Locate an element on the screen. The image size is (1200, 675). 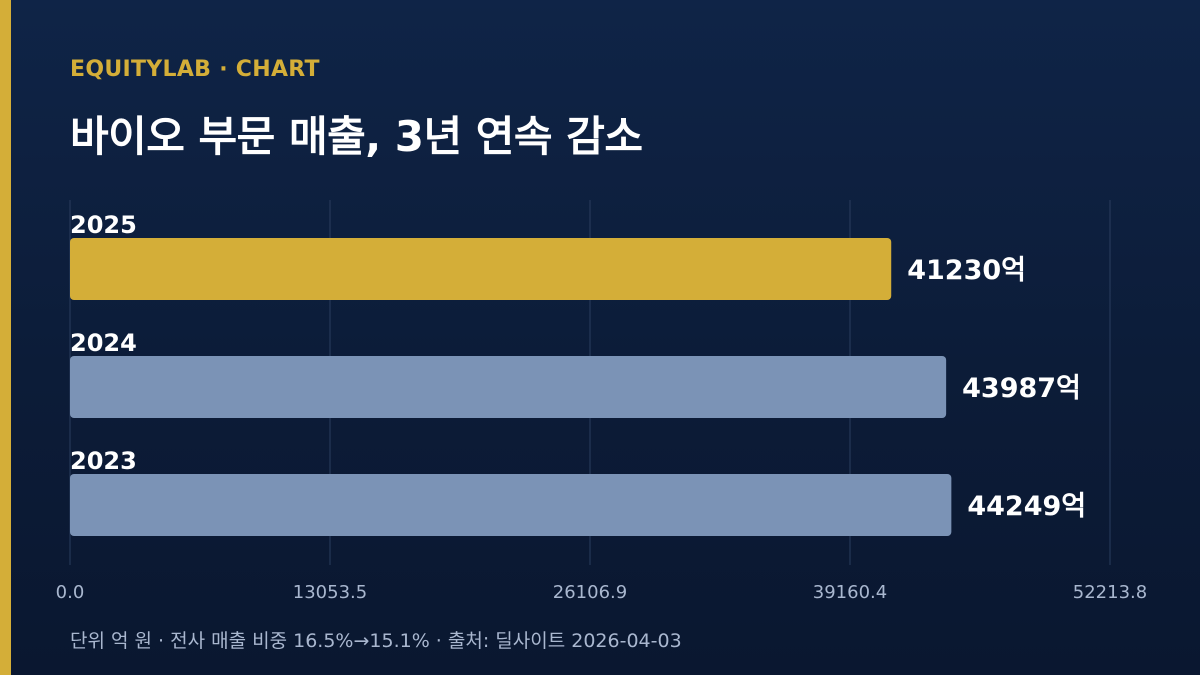
chart-title: 바이오 부문 매출, 3년 연속 감소 is located at coordinates (356, 136).